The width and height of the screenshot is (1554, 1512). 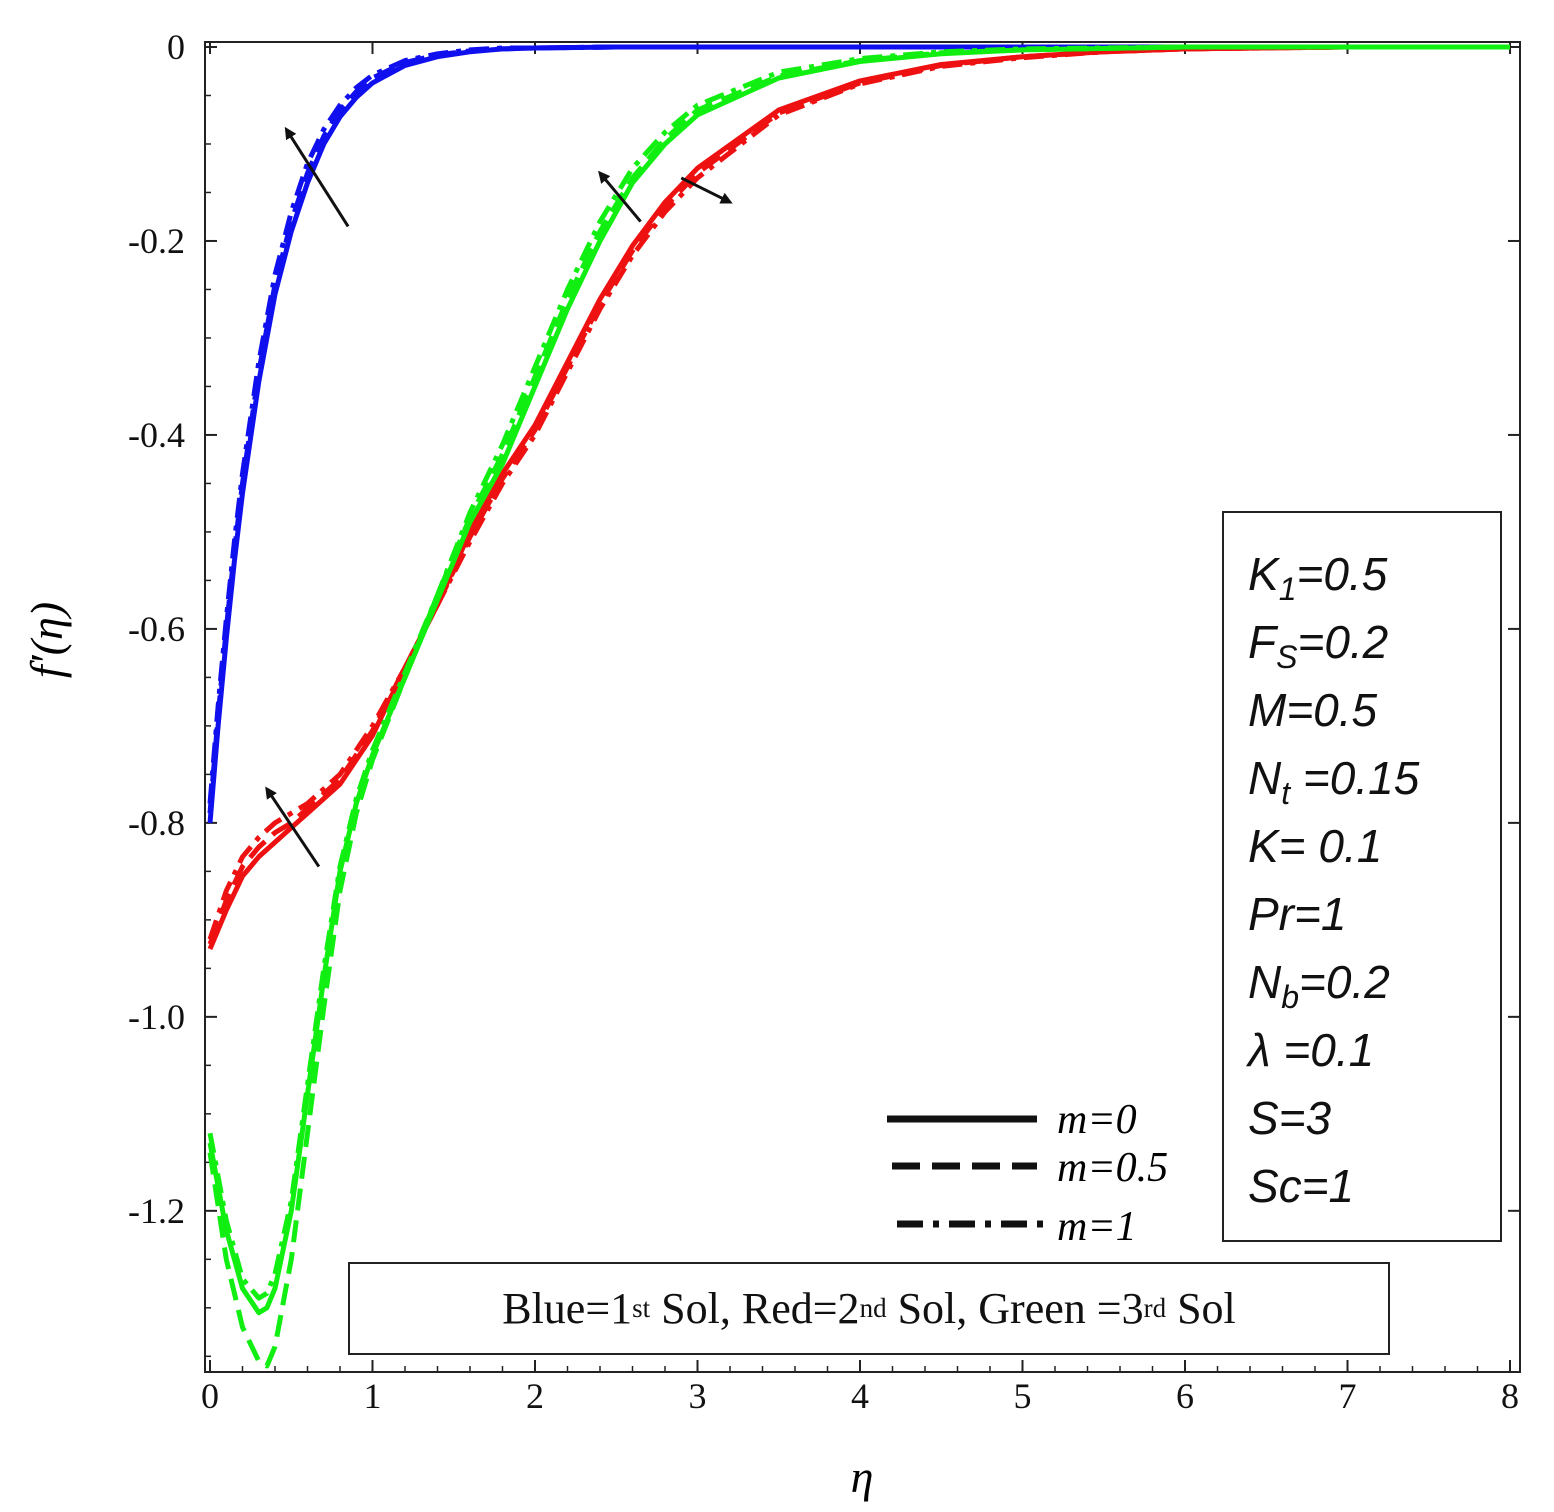 I want to click on param-main: Sc=1, so click(x=1301, y=1186).